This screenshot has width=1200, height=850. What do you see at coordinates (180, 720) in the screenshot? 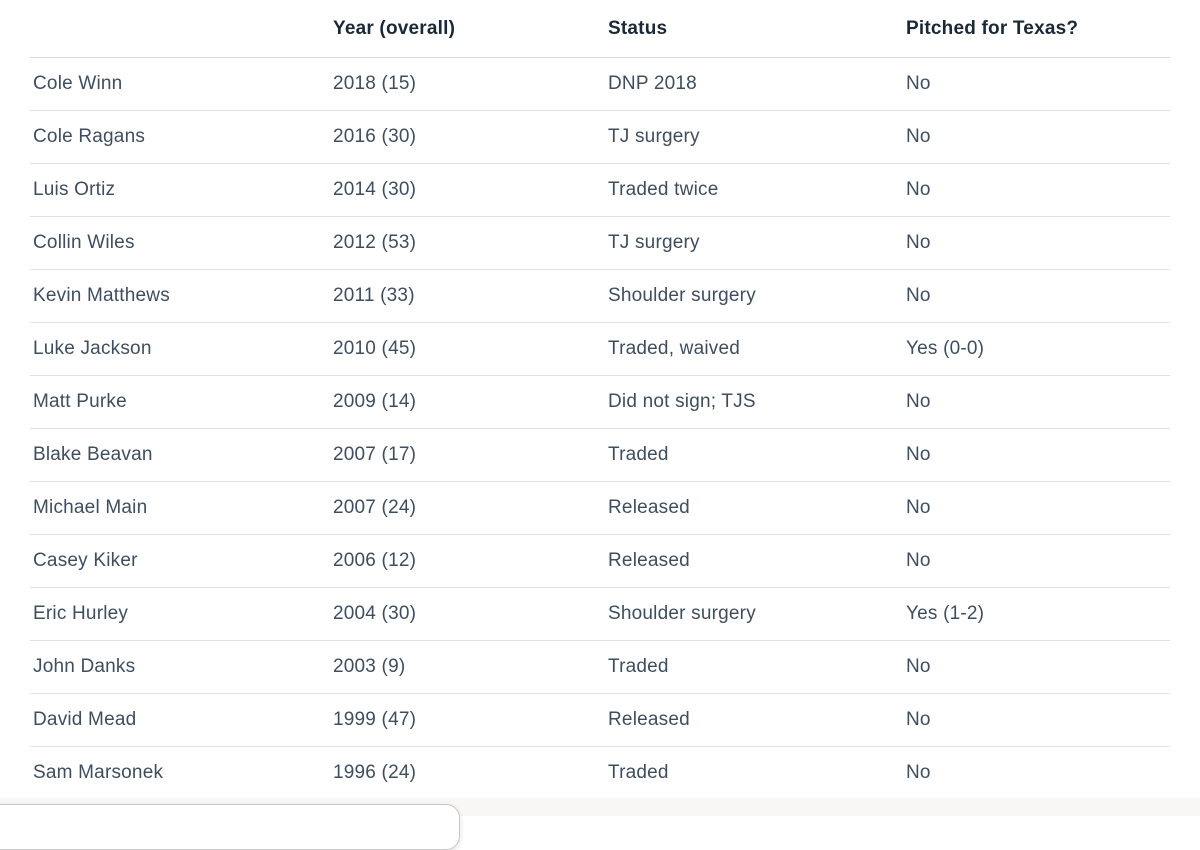
I see `cell-player-name: David Mead` at bounding box center [180, 720].